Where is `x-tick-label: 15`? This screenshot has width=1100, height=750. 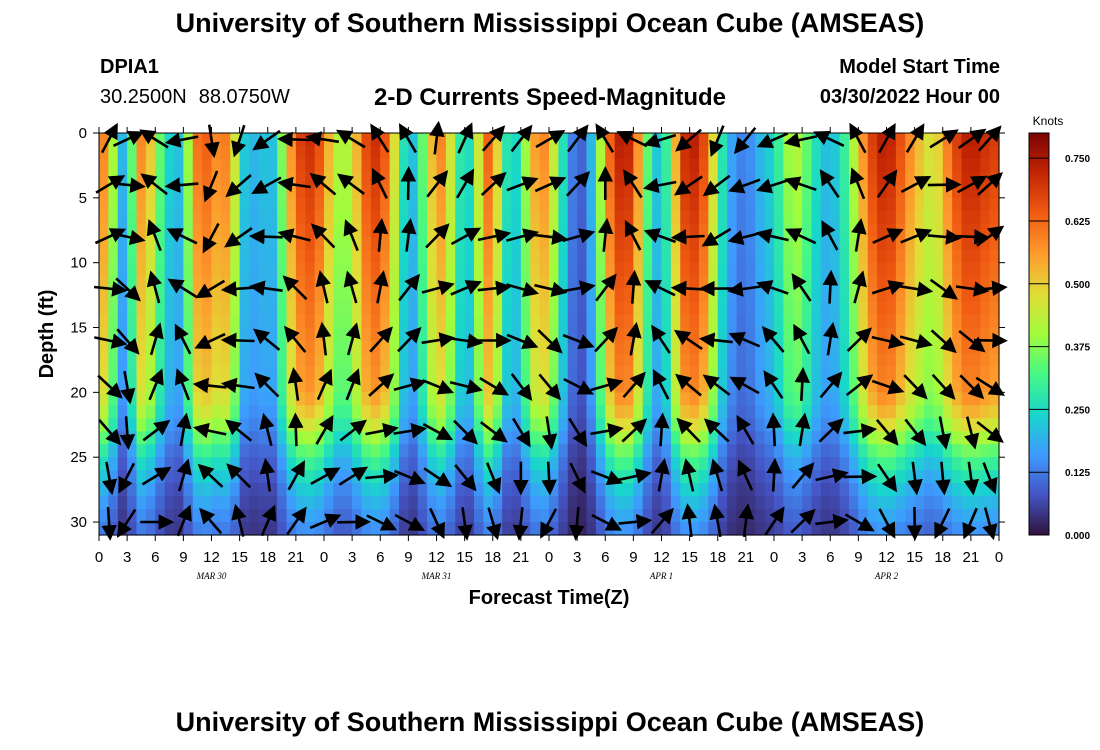
x-tick-label: 15 is located at coordinates (239, 557).